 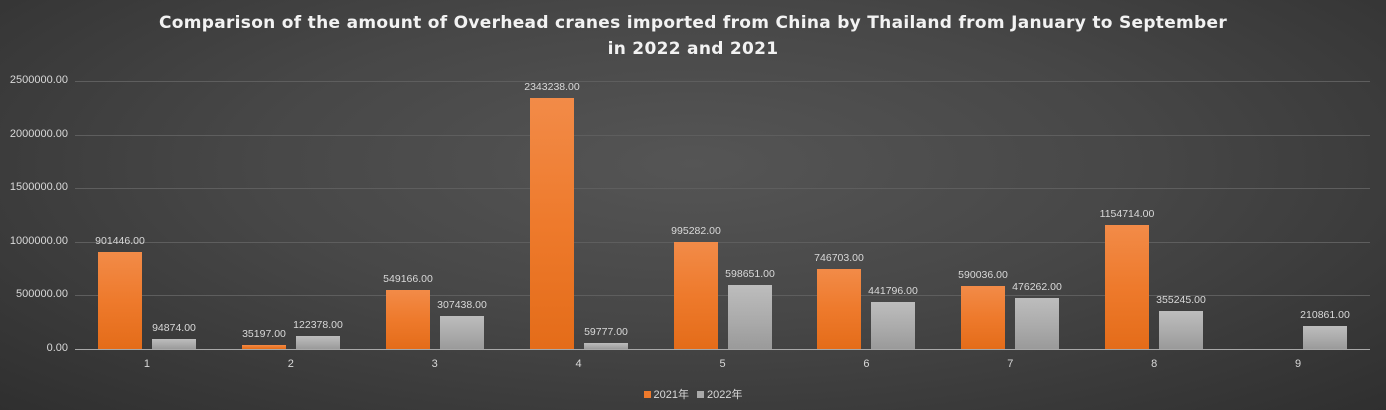 I want to click on chart-title-line-2: in 2022 and 2021, so click(x=693, y=49).